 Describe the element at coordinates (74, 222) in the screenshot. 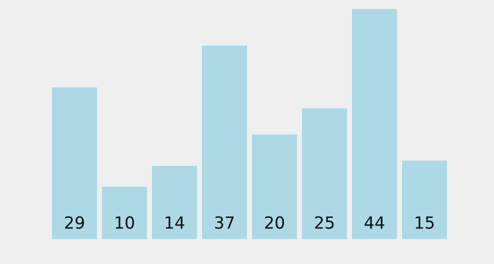

I see `data-label: 29` at that location.